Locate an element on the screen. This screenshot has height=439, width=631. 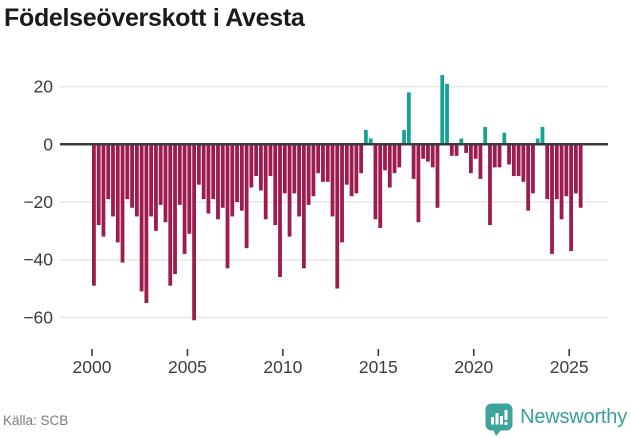
svg-text: −20 is located at coordinates (38, 202).